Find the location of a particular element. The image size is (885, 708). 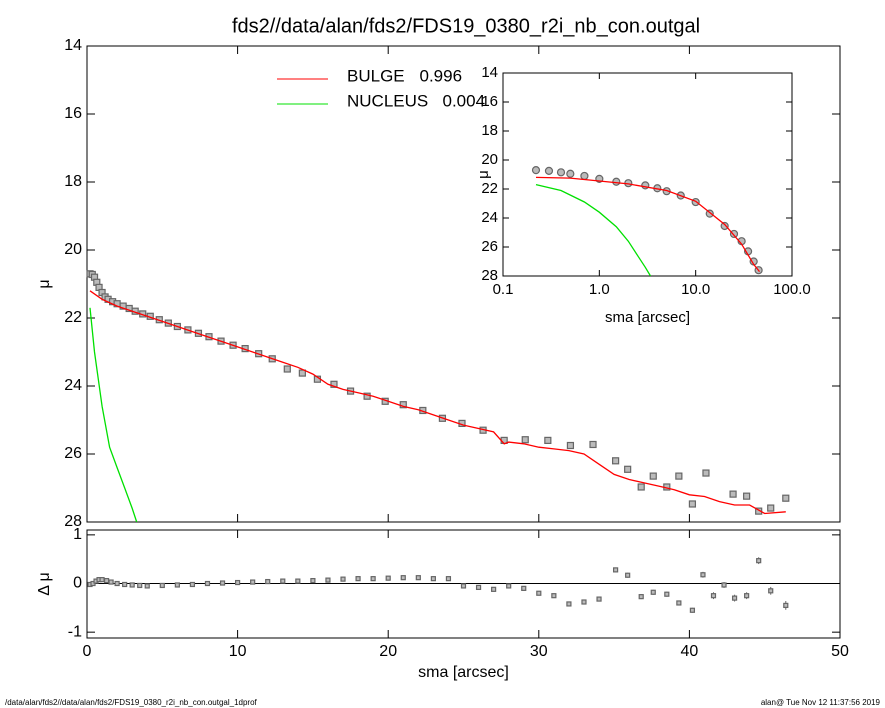

footer-right: alan@ Tue Nov 12 11:37:56 2019 is located at coordinates (821, 702).